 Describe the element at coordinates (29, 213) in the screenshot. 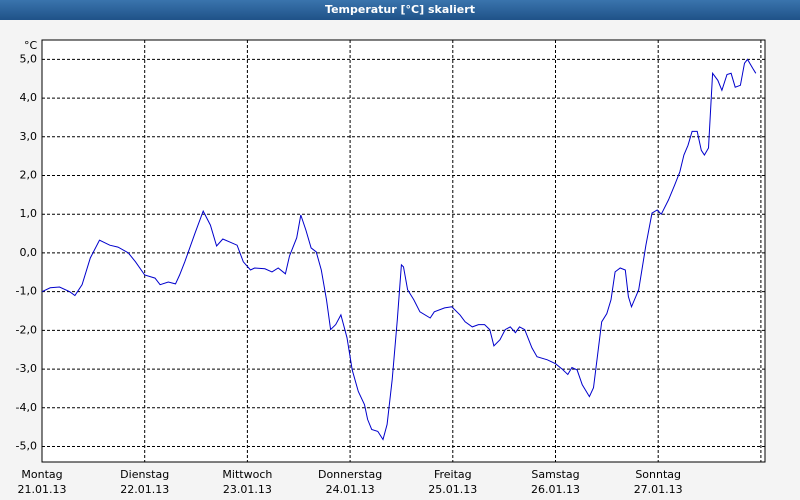

I see `y-tick-label: 1,0` at that location.